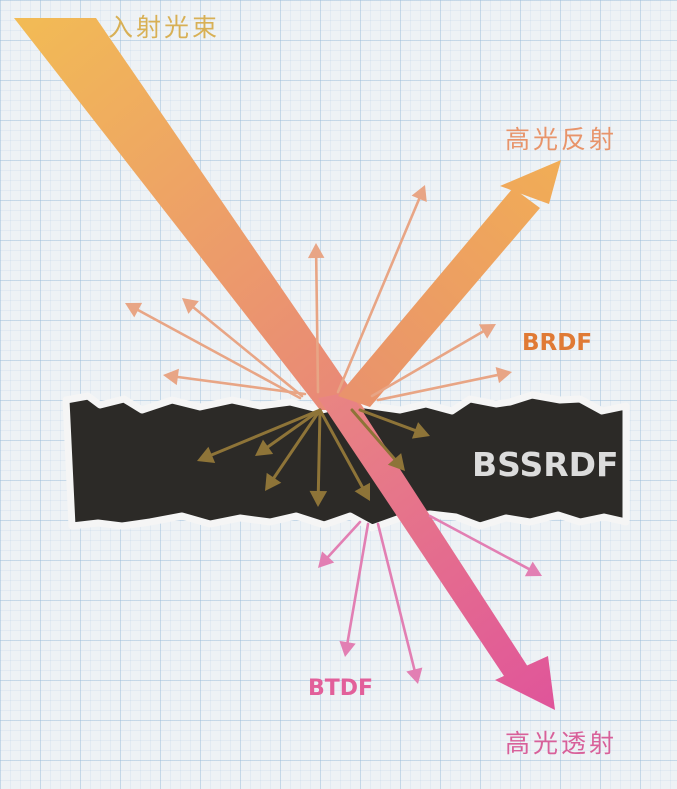  Describe the element at coordinates (561, 743) in the screenshot. I see `specular-transmission-label: 高光透射` at that location.